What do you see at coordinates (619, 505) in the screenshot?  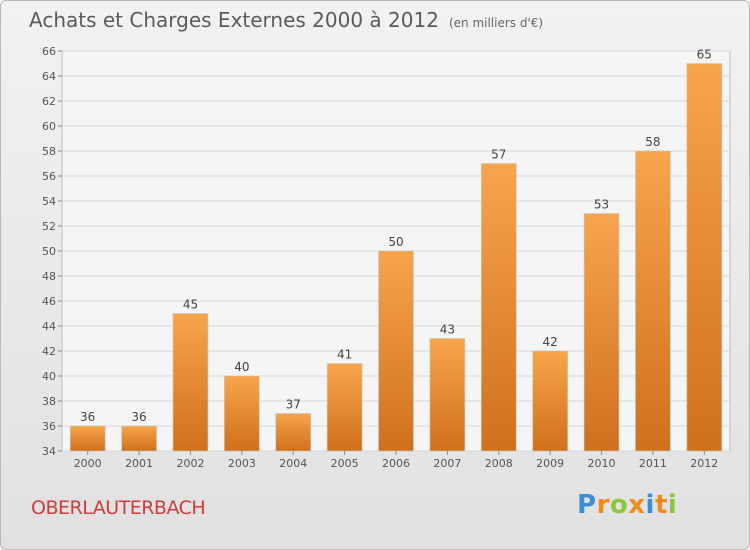 I see `logo-letter: o` at bounding box center [619, 505].